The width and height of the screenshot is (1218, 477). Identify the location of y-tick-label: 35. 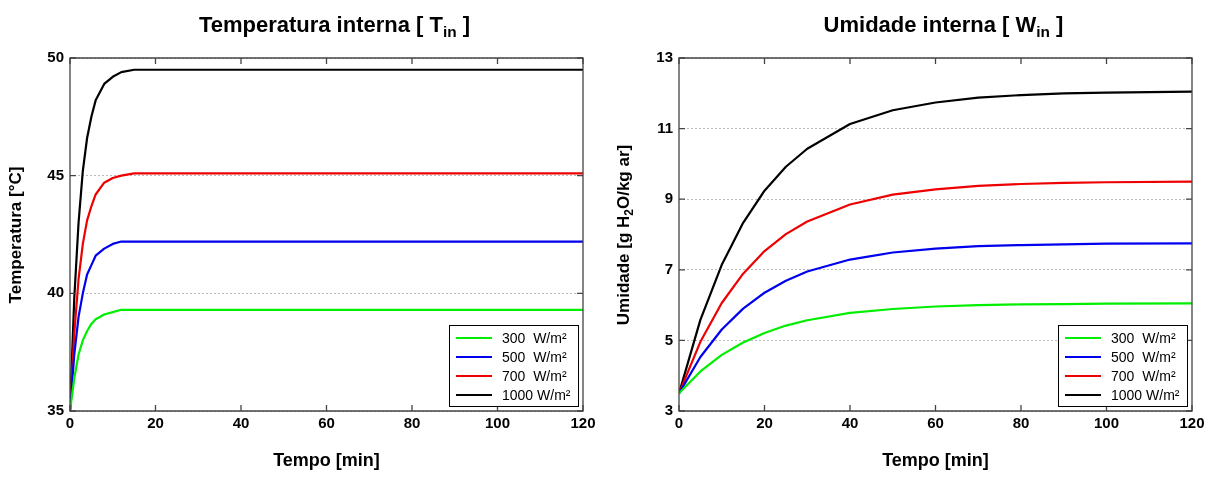
(55, 410).